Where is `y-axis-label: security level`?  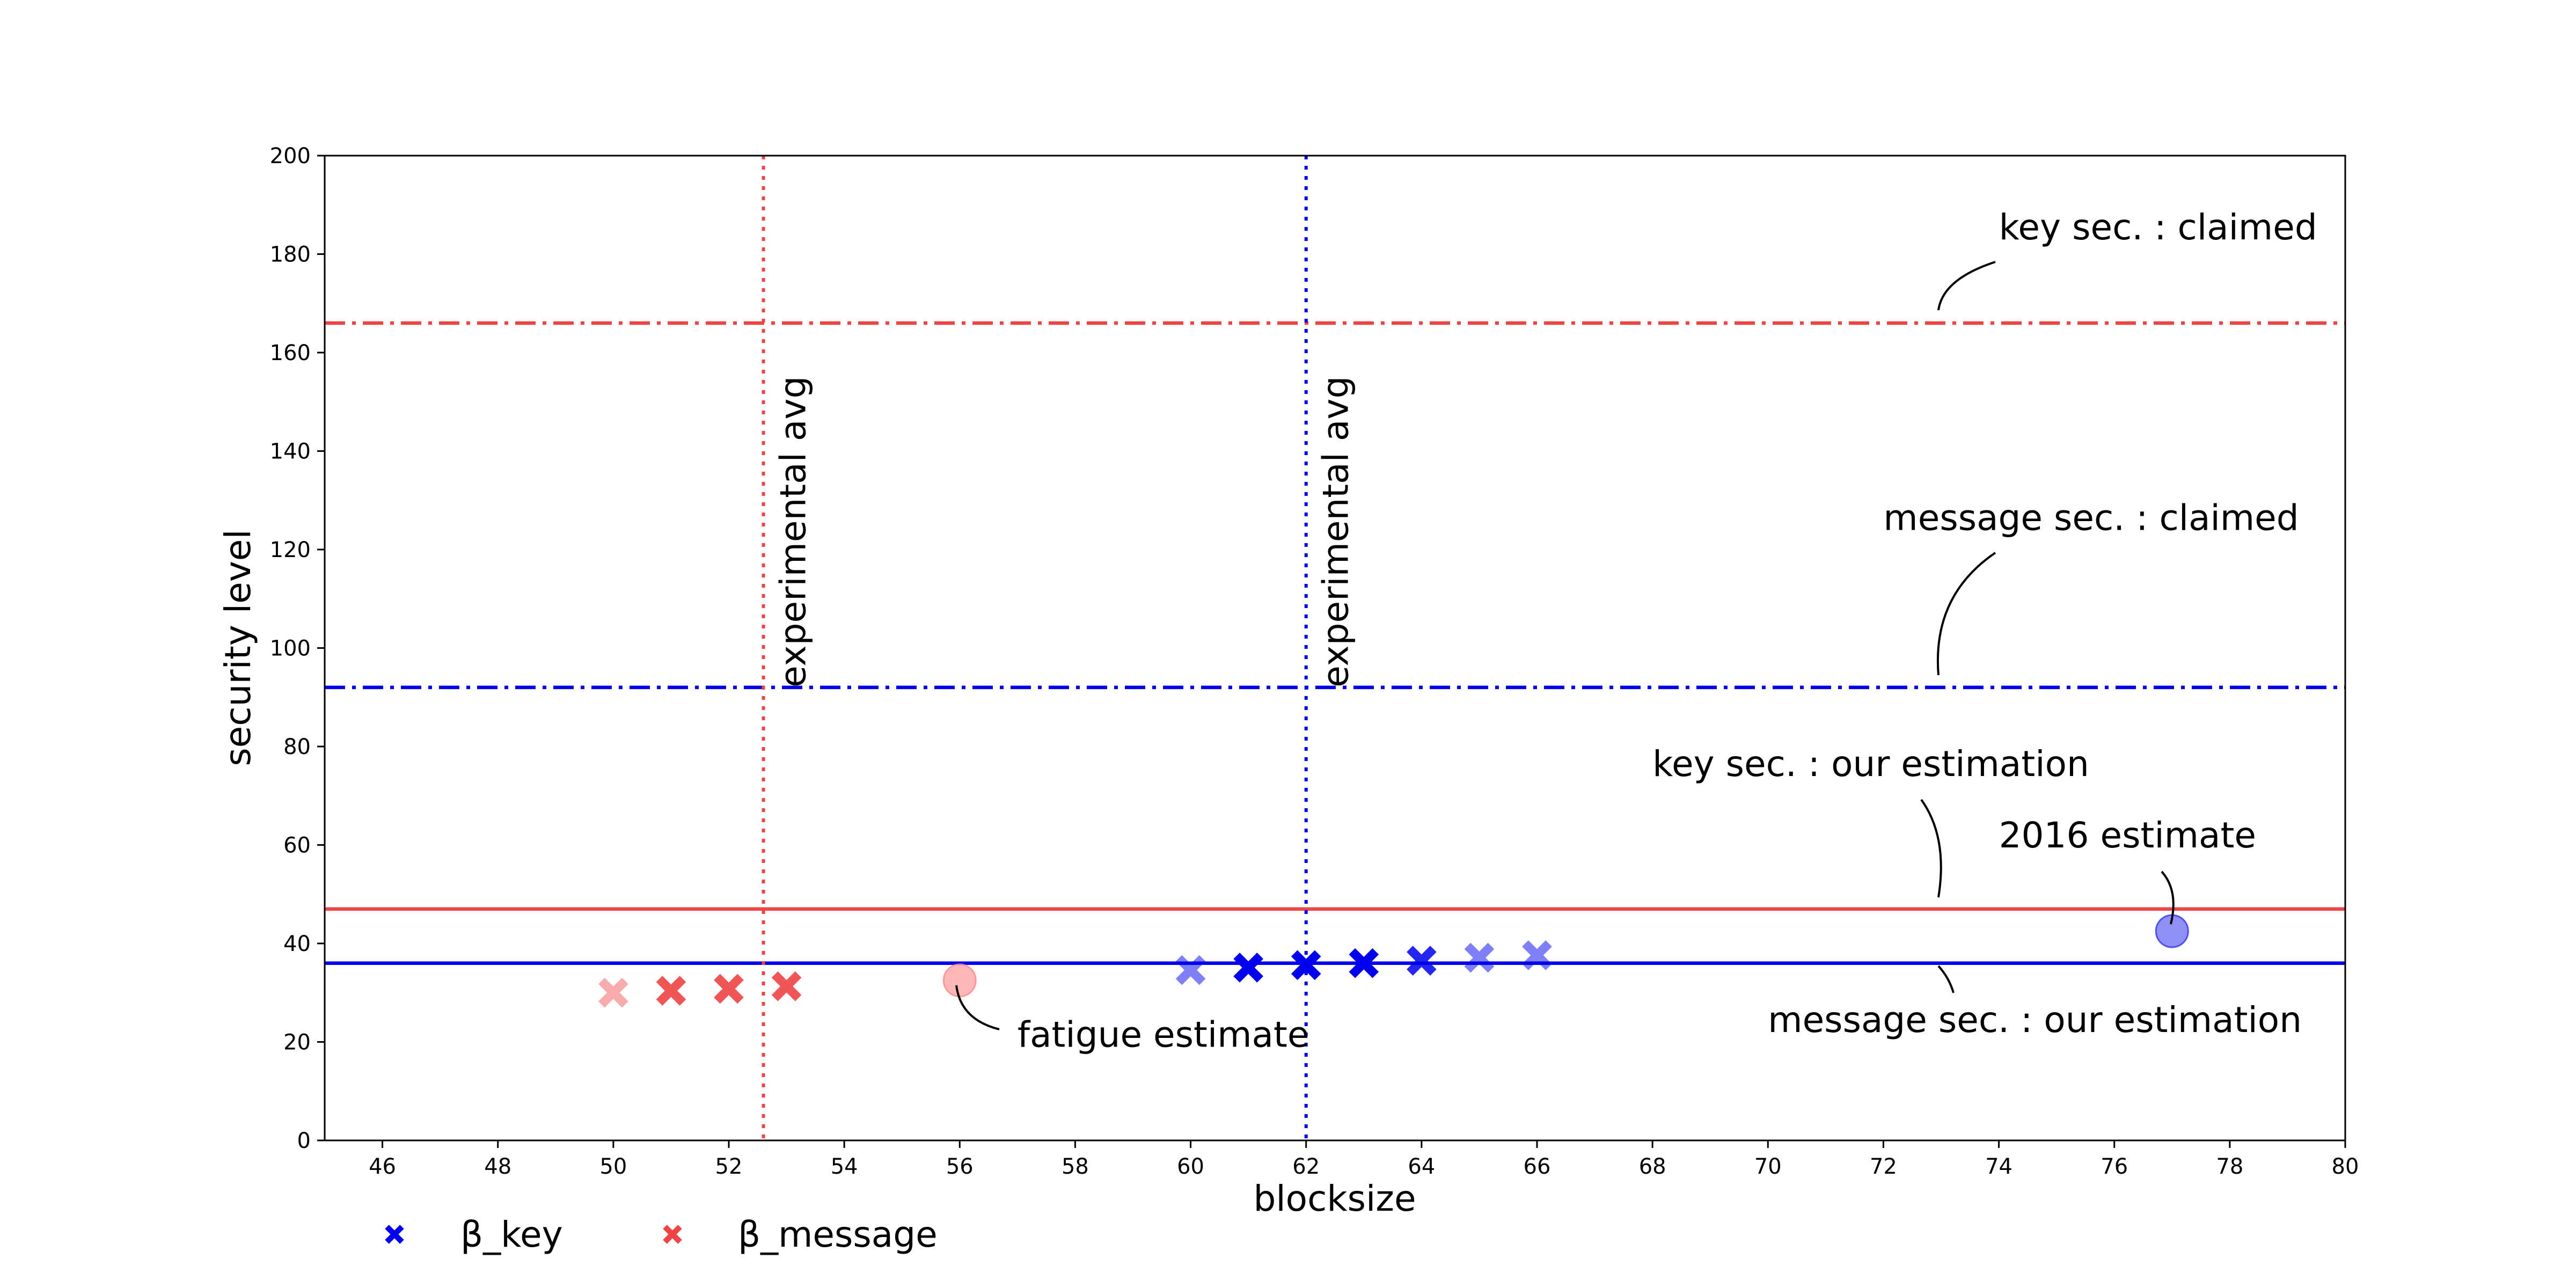
y-axis-label: security level is located at coordinates (238, 647).